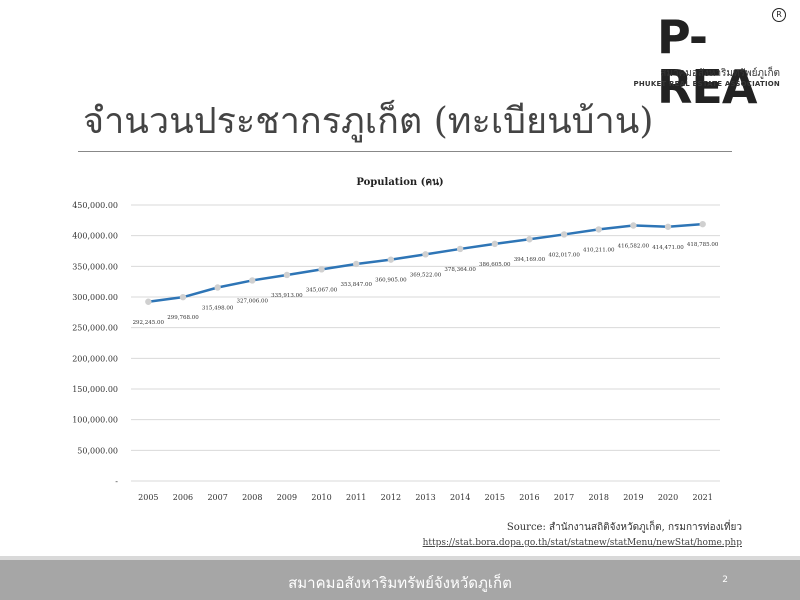 The height and width of the screenshot is (600, 800). Describe the element at coordinates (495, 265) in the screenshot. I see `data-label: 386,605.00` at that location.